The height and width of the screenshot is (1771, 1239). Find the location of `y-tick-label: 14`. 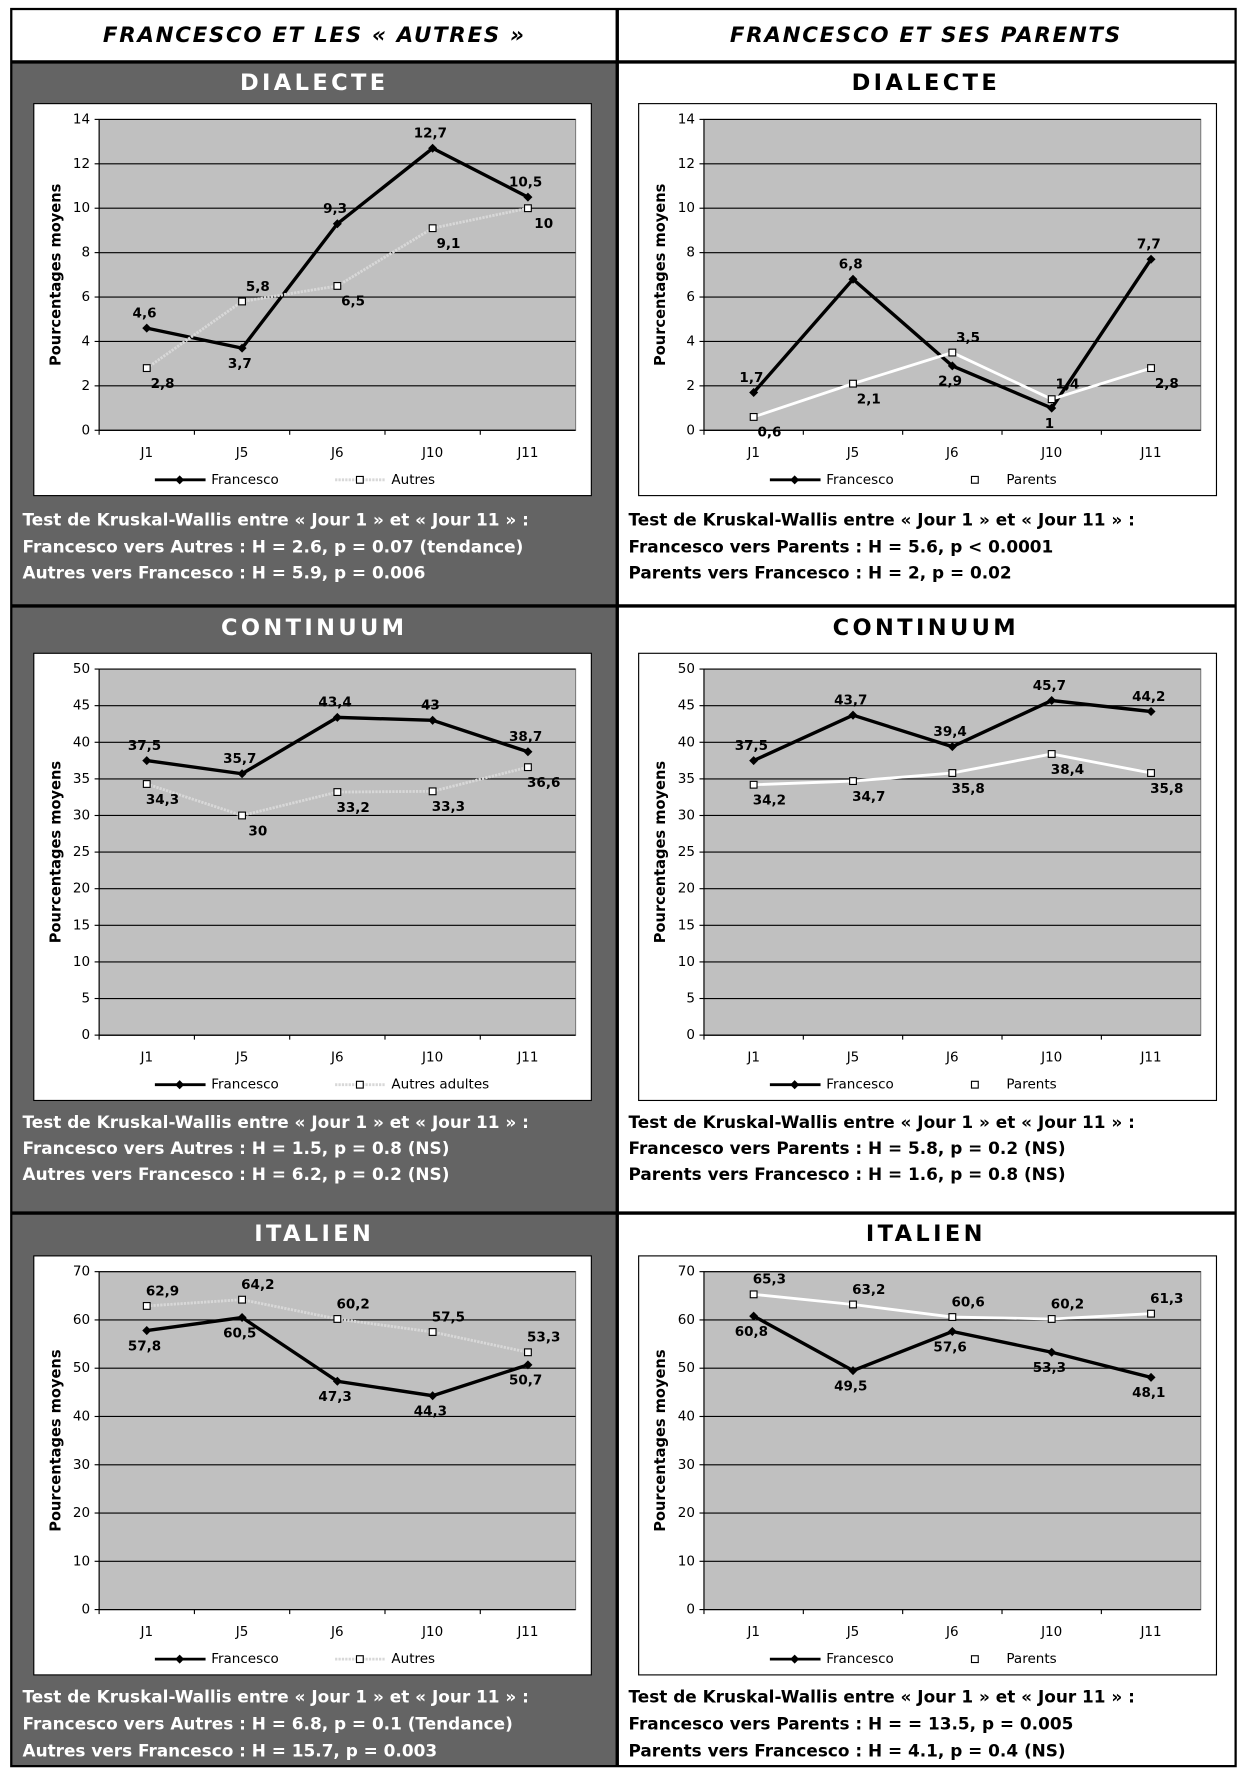

y-tick-label: 14 is located at coordinates (686, 119).